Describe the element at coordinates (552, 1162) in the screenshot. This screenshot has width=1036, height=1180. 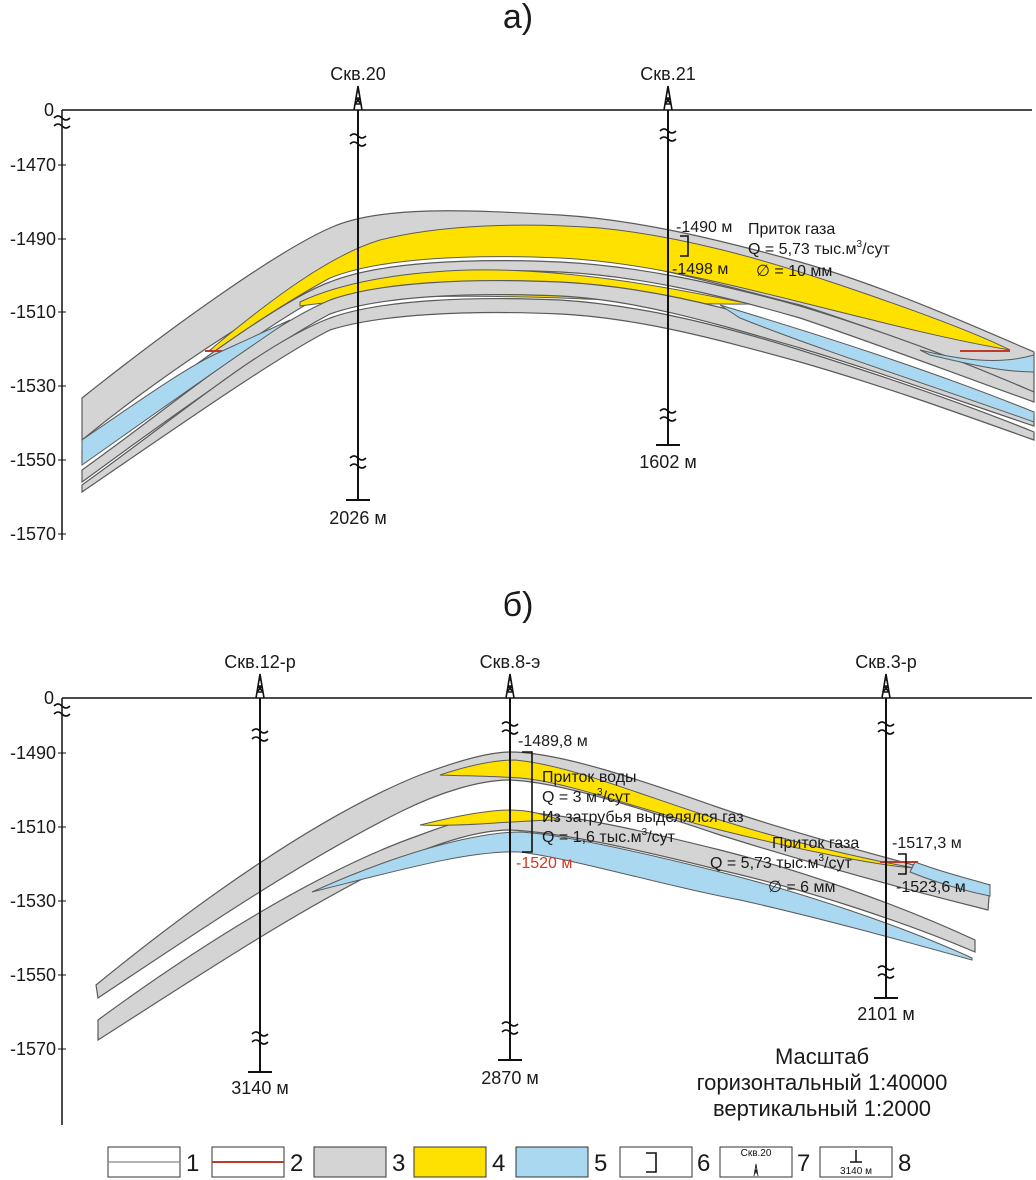
I see `legend-swatch-water` at that location.